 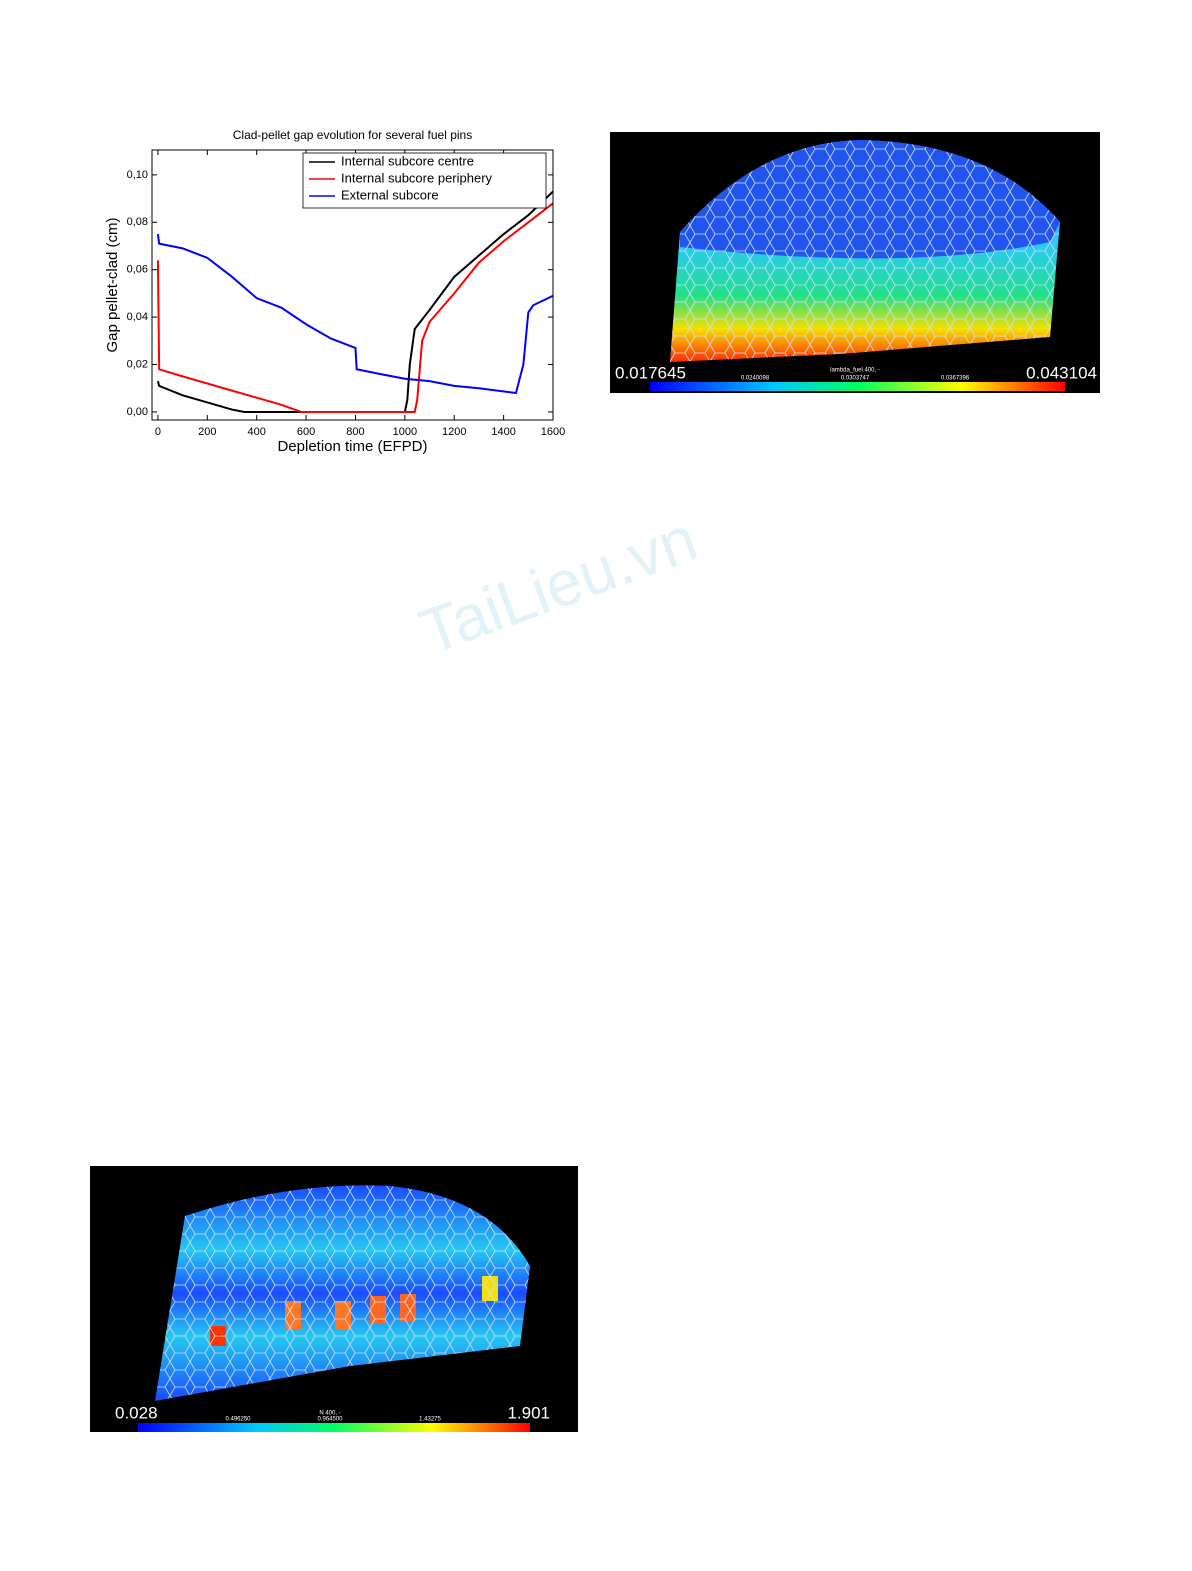 I want to click on x-tick-label: 400, so click(x=257, y=432).